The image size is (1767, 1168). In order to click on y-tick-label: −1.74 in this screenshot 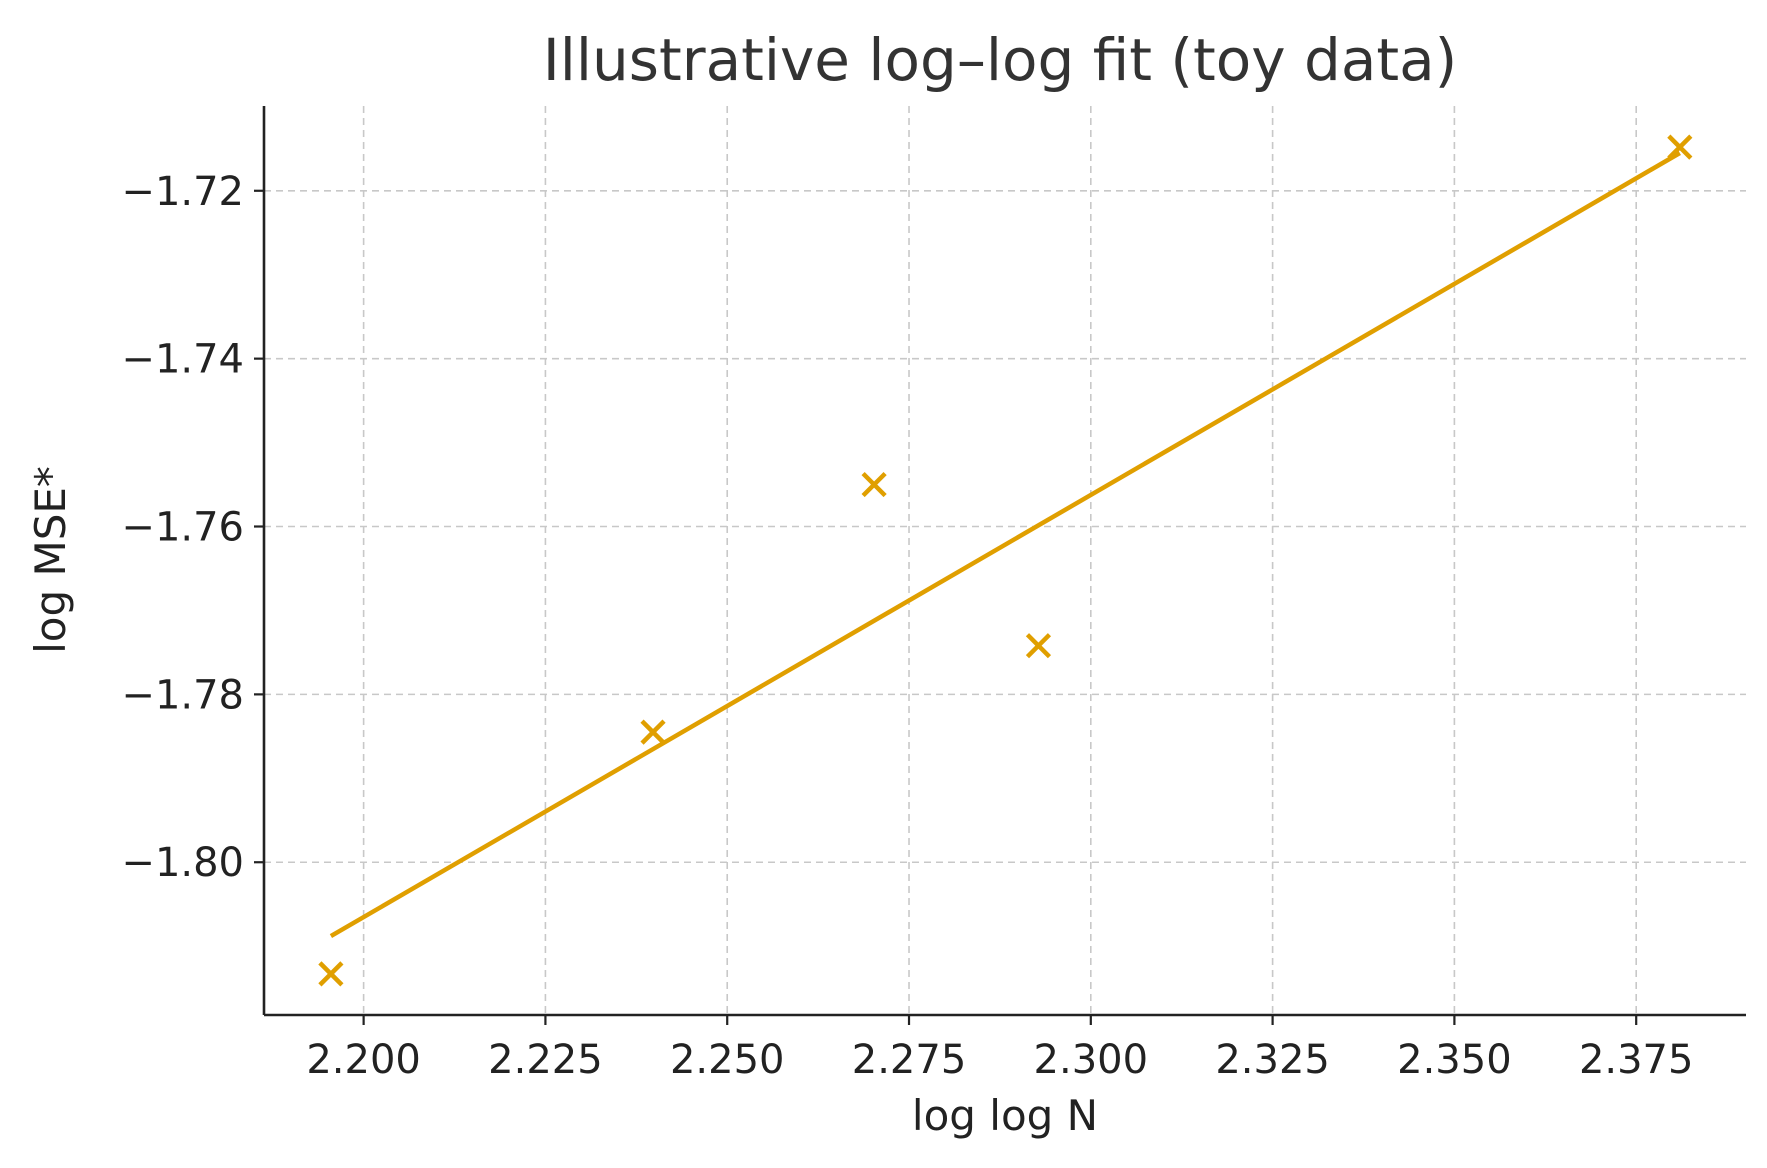, I will do `click(182, 360)`.